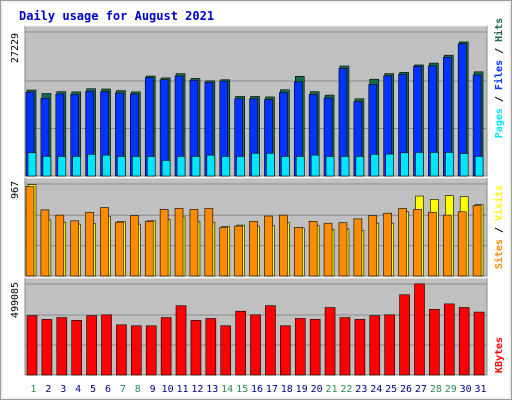 This screenshot has width=512, height=400. Describe the element at coordinates (481, 389) in the screenshot. I see `x-tick-label: 31` at that location.